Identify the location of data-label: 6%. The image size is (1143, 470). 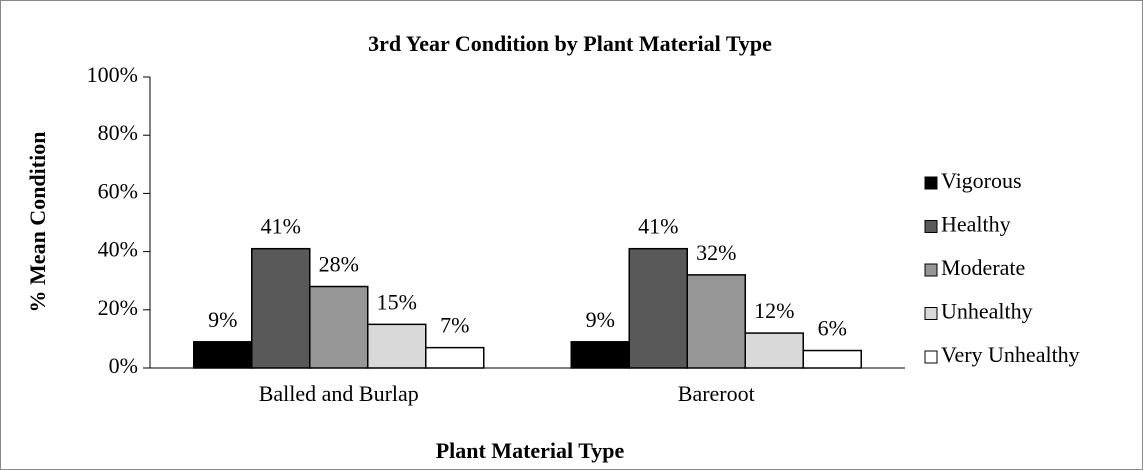
(832, 328).